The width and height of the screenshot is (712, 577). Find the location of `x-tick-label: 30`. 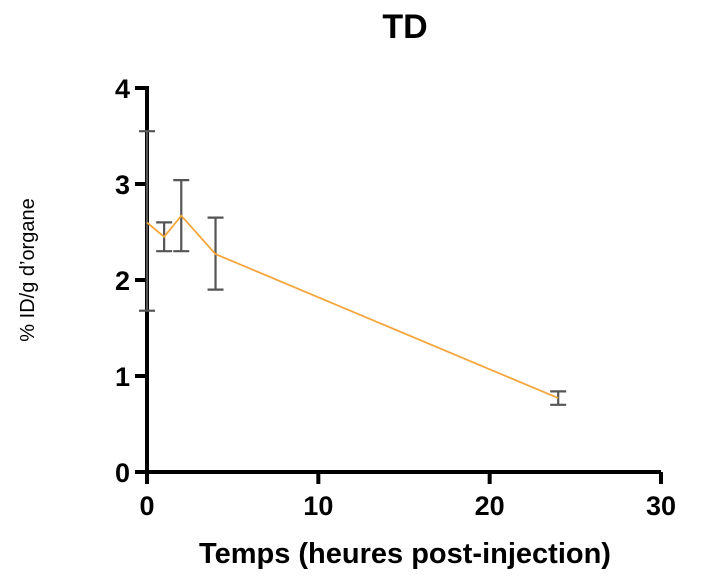

x-tick-label: 30 is located at coordinates (661, 506).